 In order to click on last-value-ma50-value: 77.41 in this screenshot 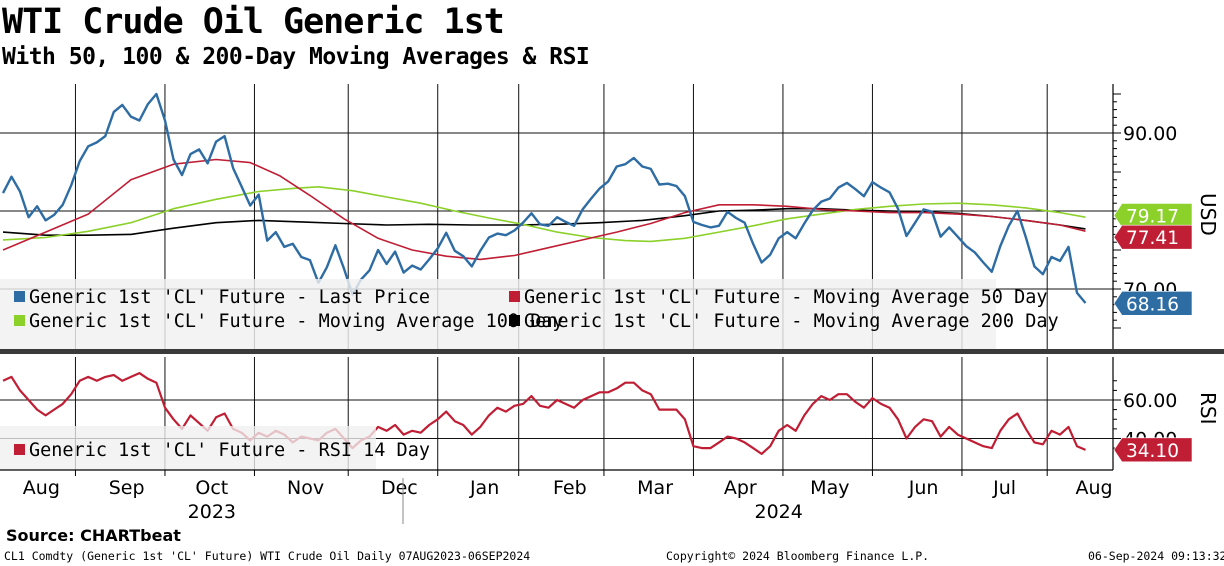, I will do `click(1152, 238)`.